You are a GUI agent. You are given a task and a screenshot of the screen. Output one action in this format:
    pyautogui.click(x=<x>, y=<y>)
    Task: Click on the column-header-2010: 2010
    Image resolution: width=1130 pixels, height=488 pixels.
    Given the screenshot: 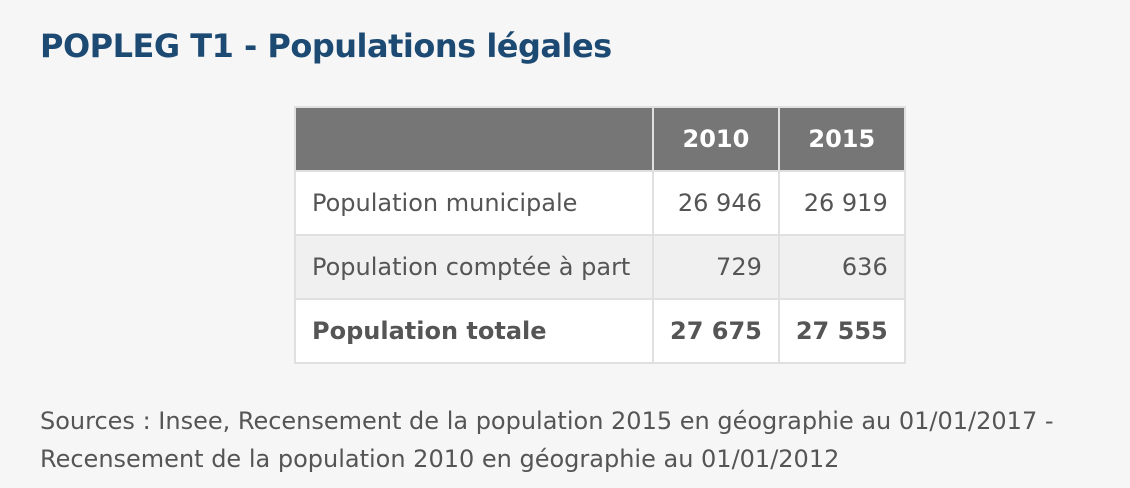 What is the action you would take?
    pyautogui.click(x=716, y=139)
    